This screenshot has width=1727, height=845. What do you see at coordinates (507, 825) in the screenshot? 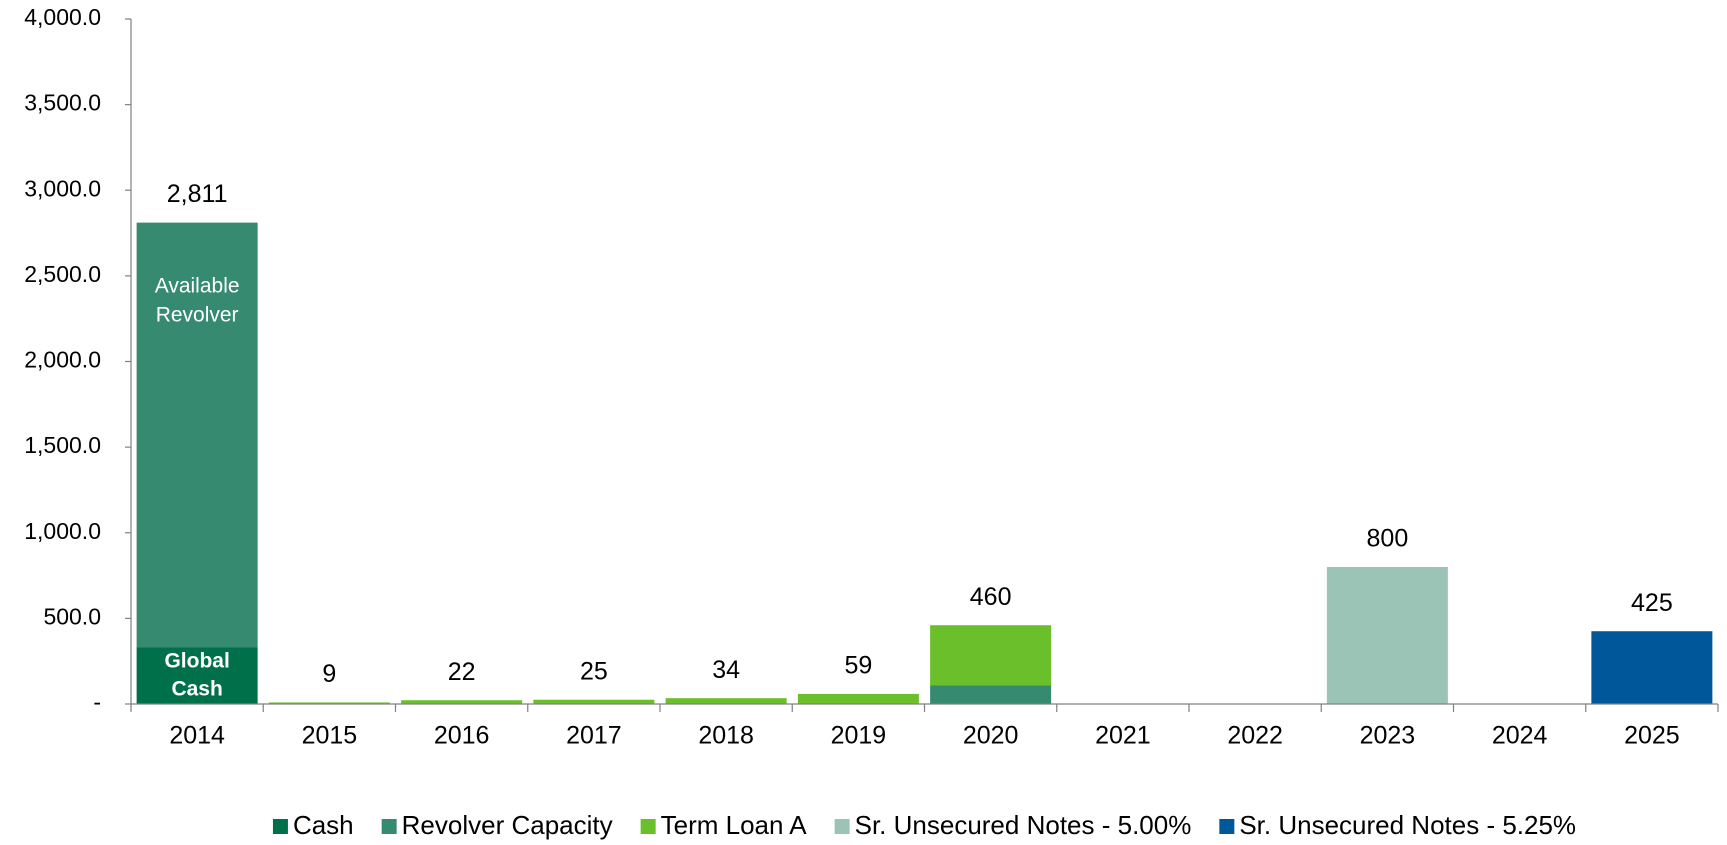
I see `legend-label: Revolver Capacity` at bounding box center [507, 825].